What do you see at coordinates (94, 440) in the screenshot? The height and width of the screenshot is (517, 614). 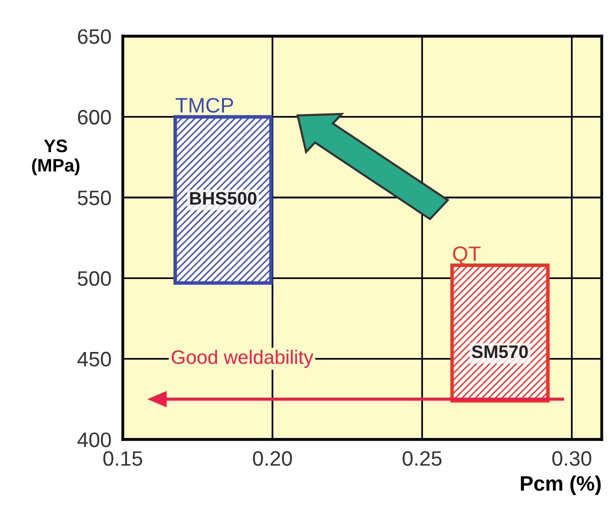 I see `y-tick-label: 400` at bounding box center [94, 440].